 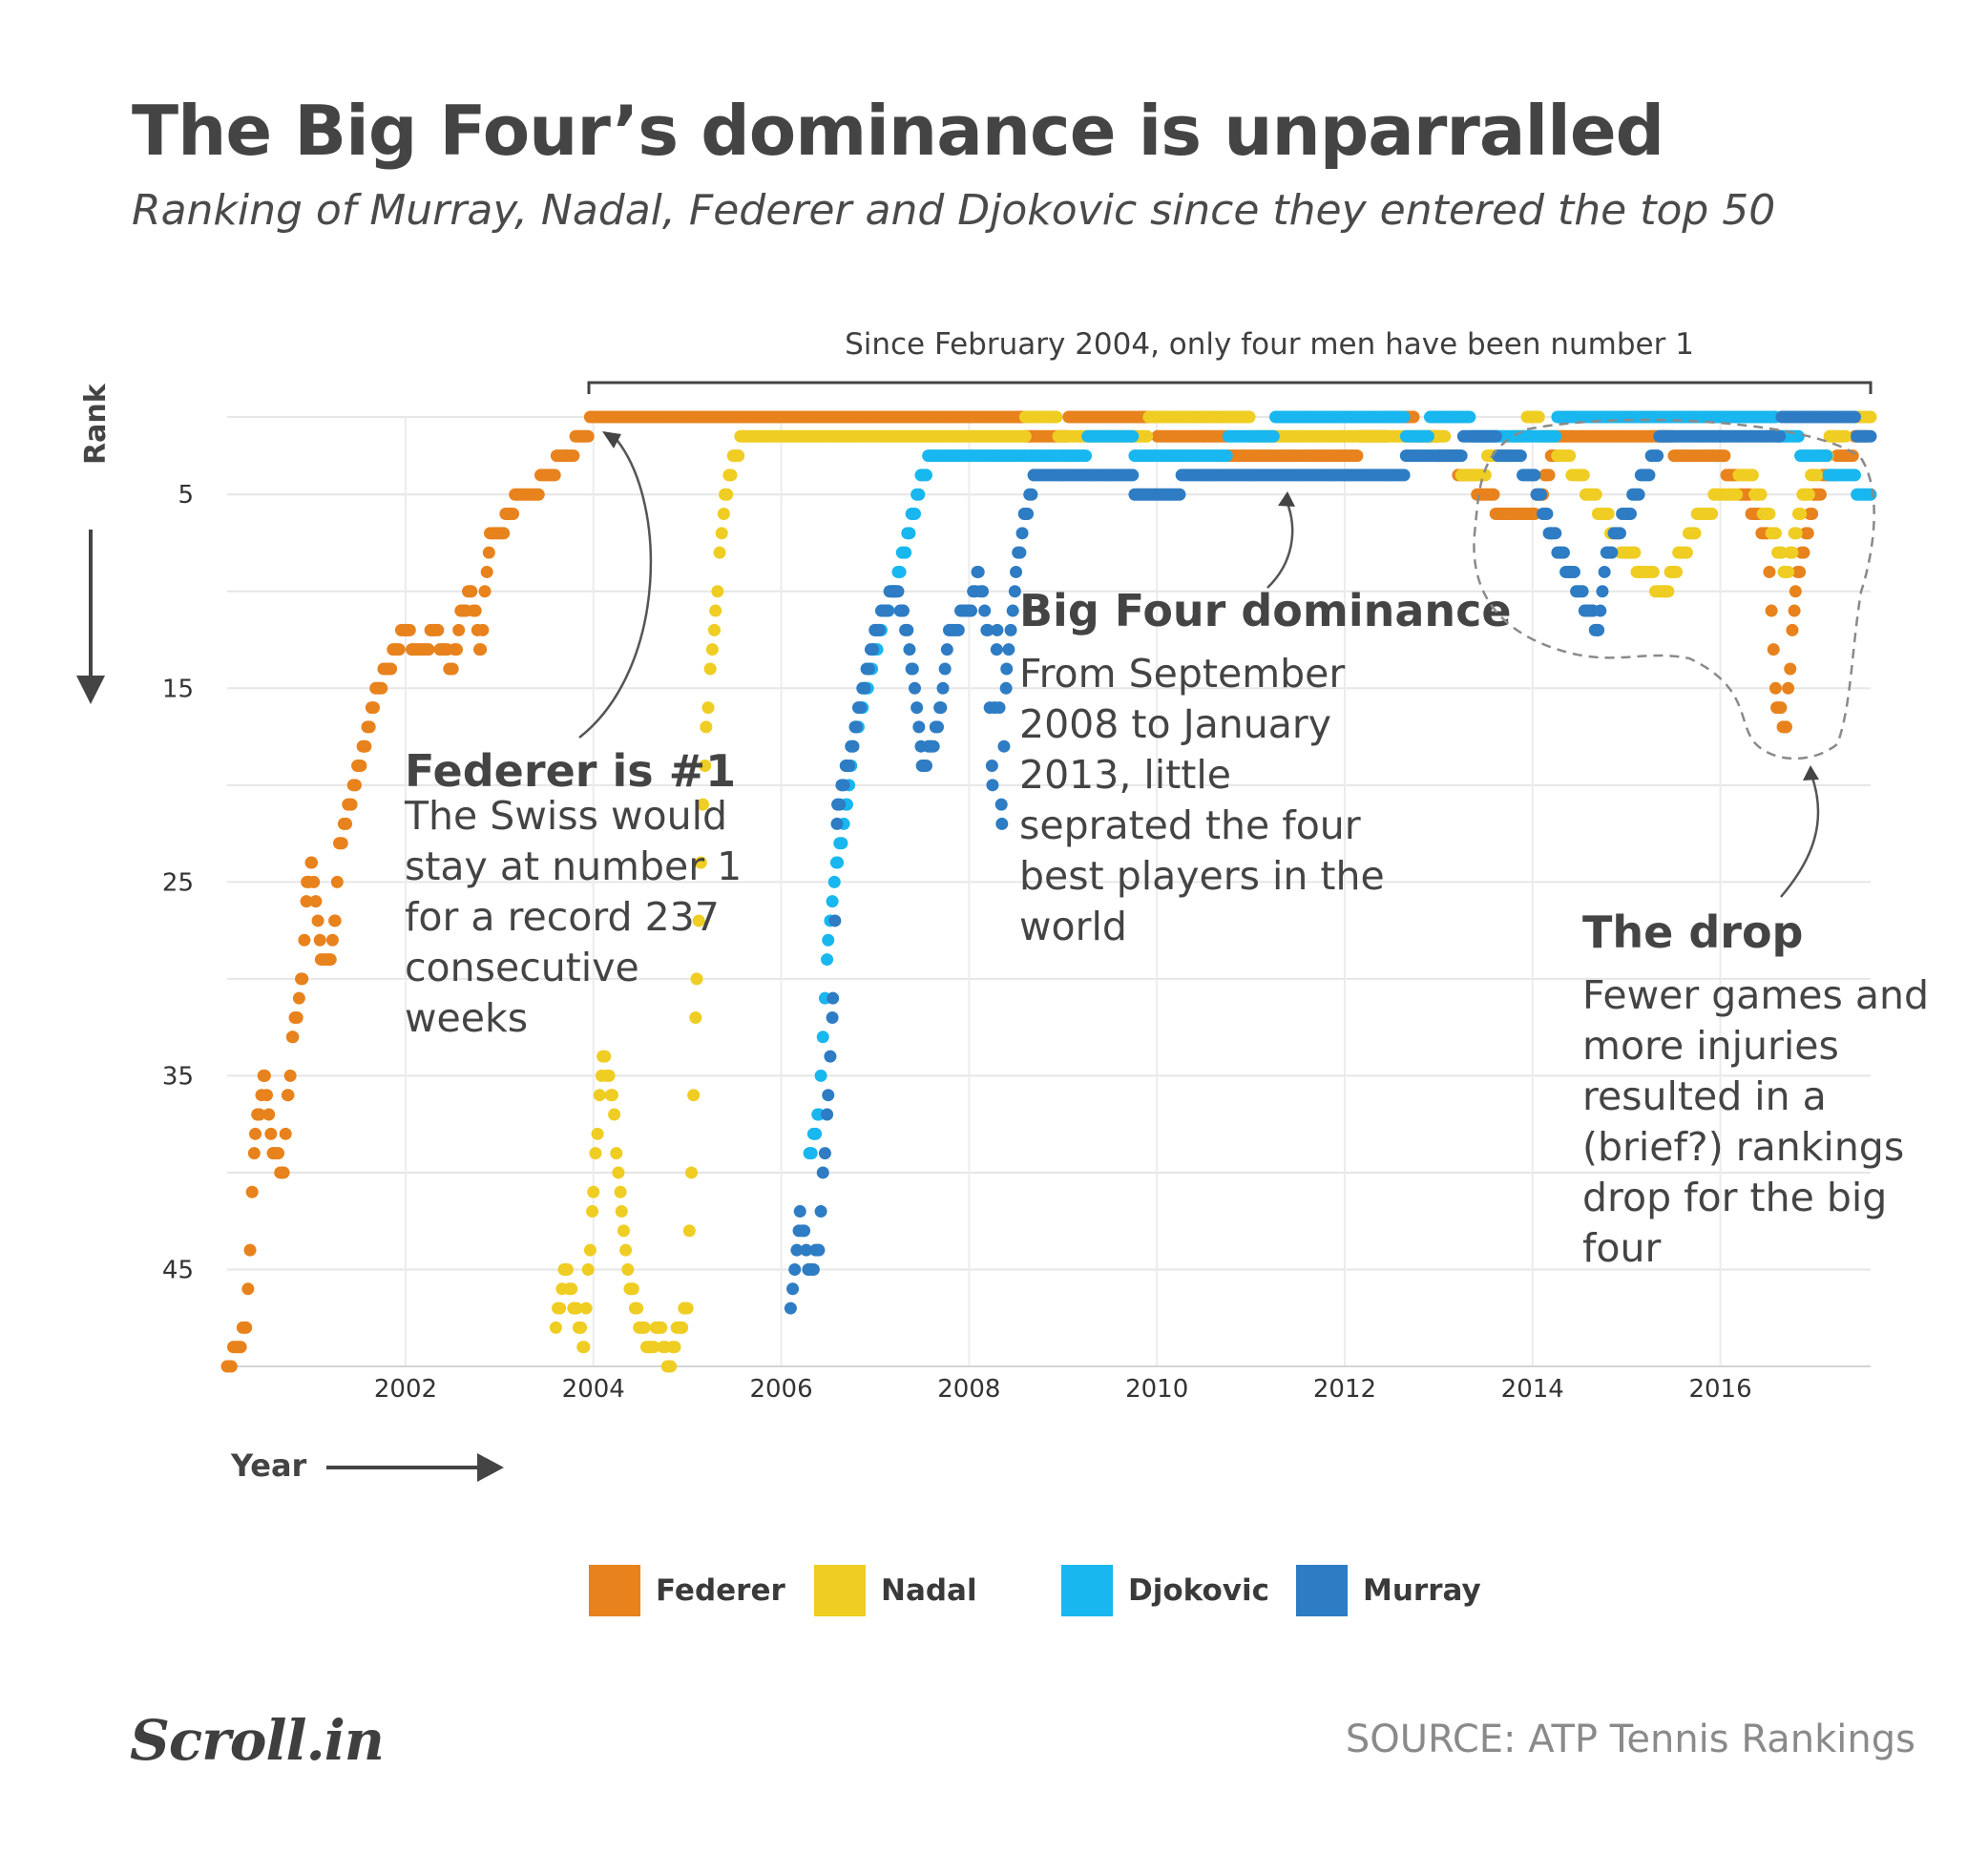 What do you see at coordinates (1344, 1389) in the screenshot?
I see `x-tick-label: 2012` at bounding box center [1344, 1389].